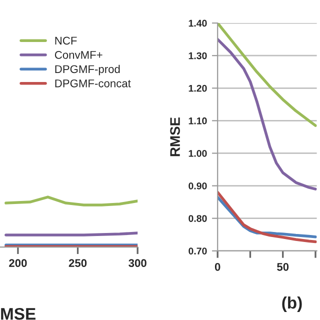 This screenshot has width=320, height=320. I want to click on text: (b), so click(292, 304).